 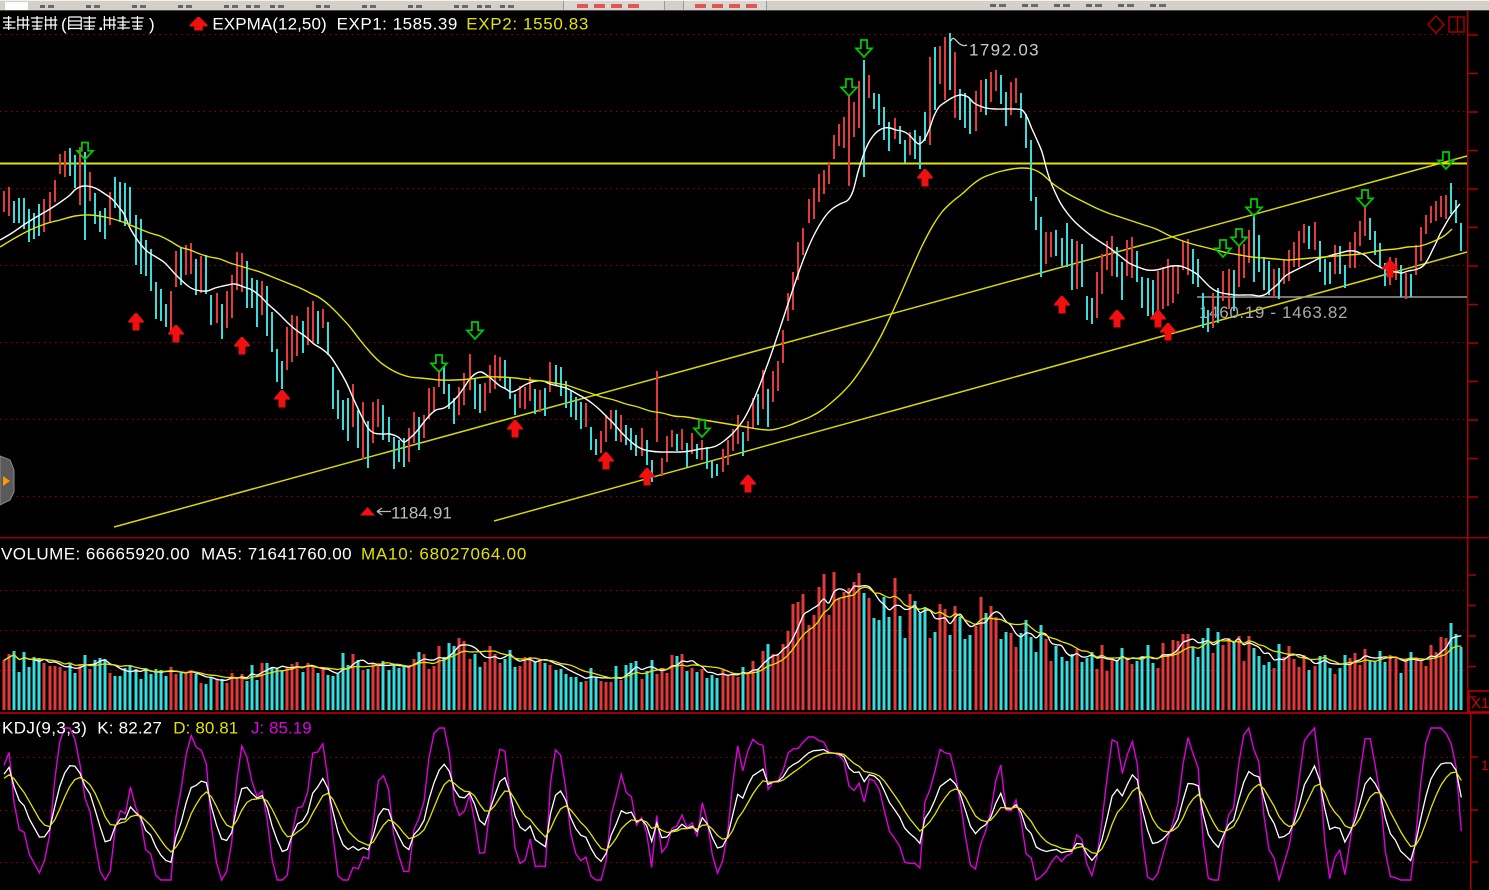 What do you see at coordinates (205, 728) in the screenshot?
I see `svg-text: D: 80.81` at bounding box center [205, 728].